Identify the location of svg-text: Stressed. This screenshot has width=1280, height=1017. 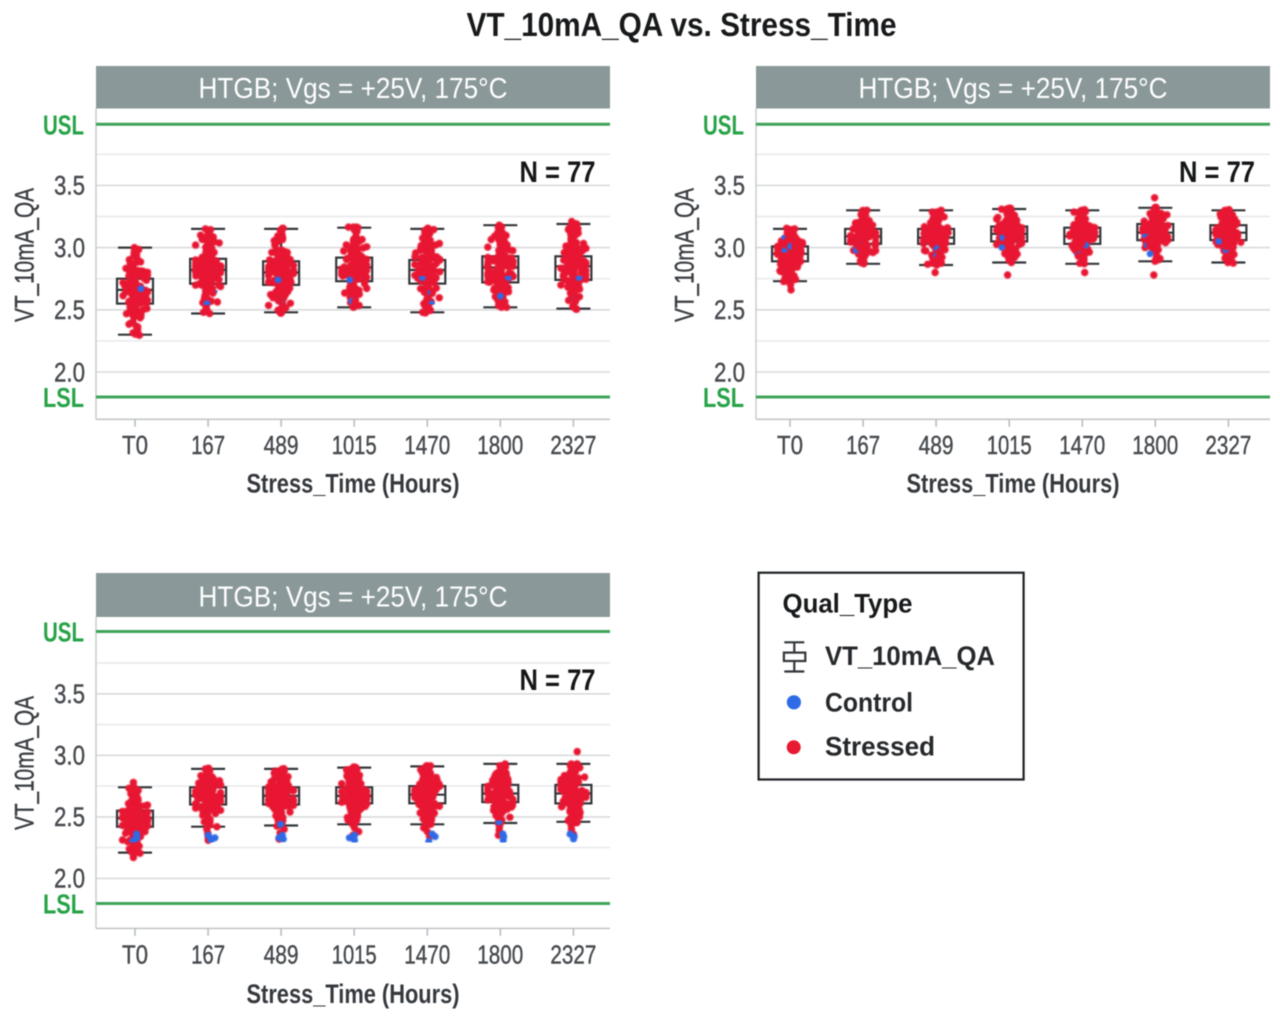
(880, 747).